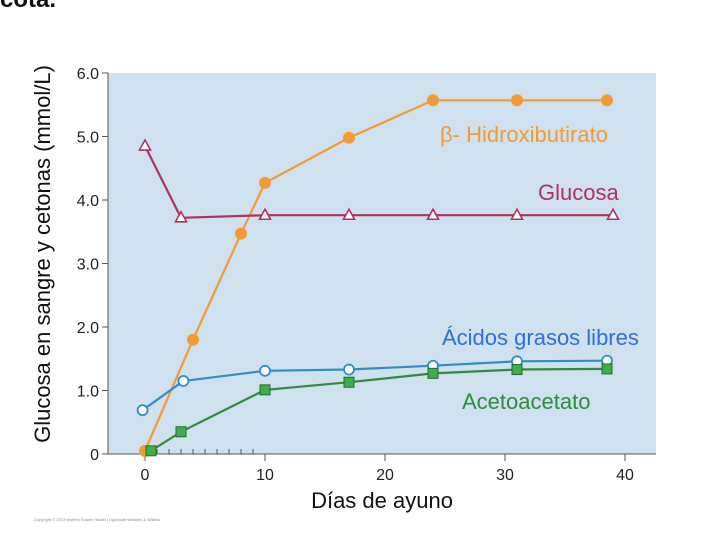 Image resolution: width=720 pixels, height=548 pixels. Describe the element at coordinates (382, 500) in the screenshot. I see `x-axis-label: Días de ayuno` at that location.